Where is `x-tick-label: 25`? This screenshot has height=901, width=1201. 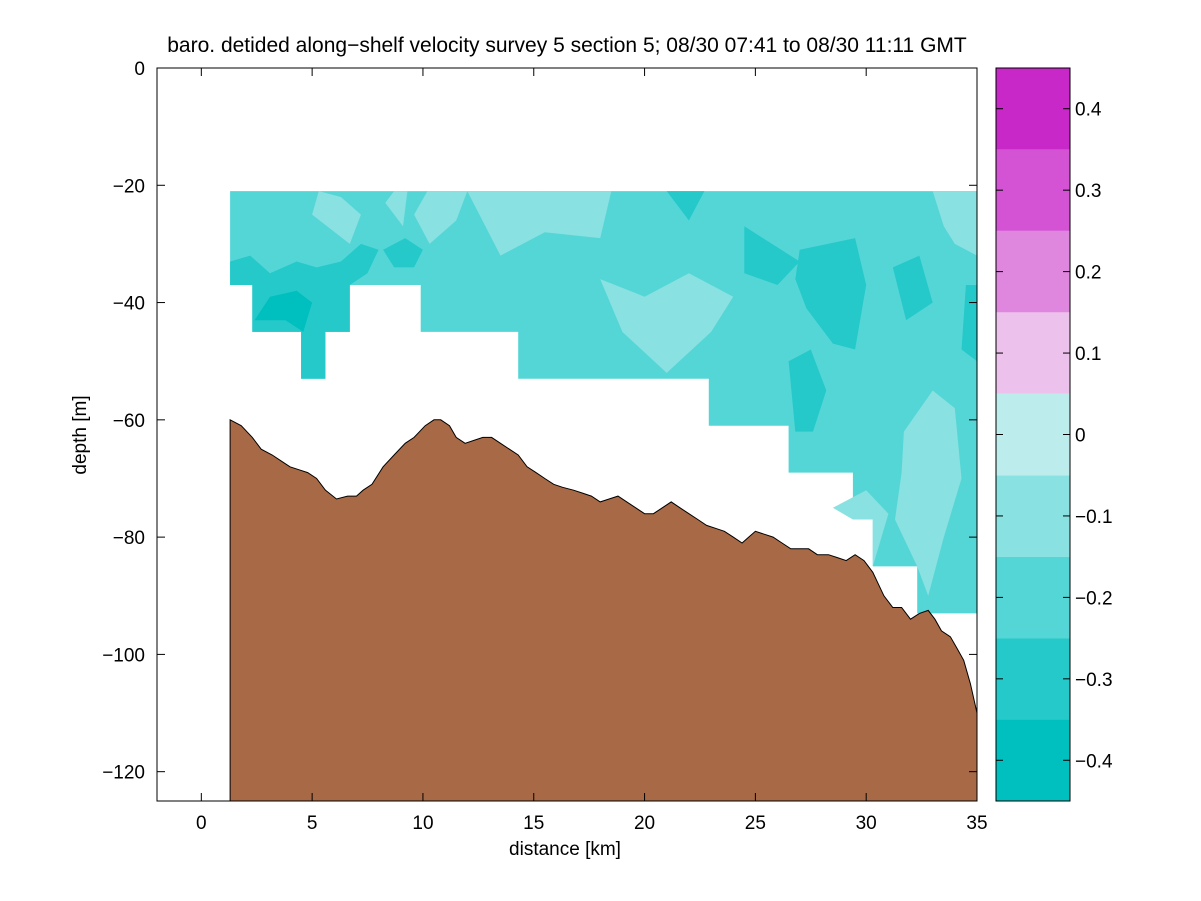
x-tick-label: 25 is located at coordinates (755, 823).